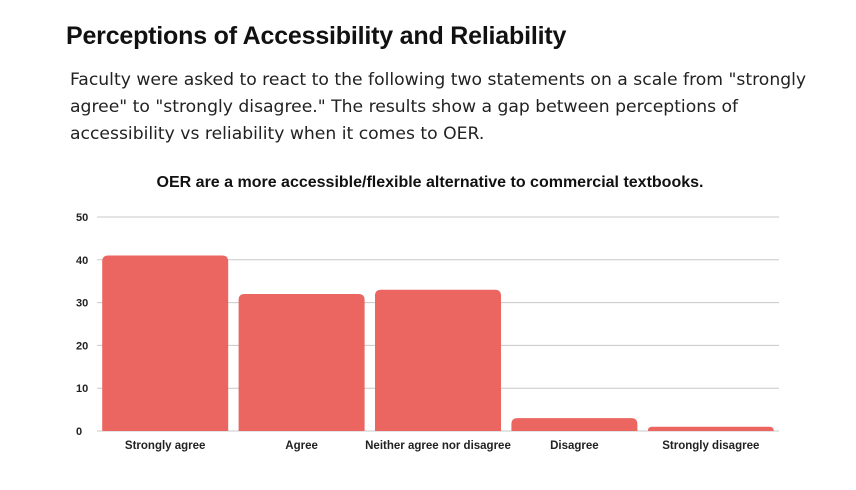 Image resolution: width=856 pixels, height=490 pixels. I want to click on x-category-label: Agree, so click(301, 446).